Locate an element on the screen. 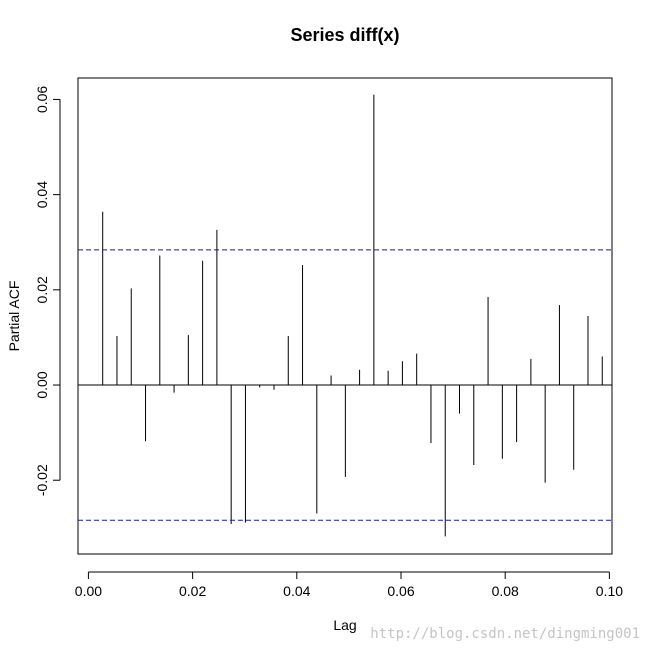 The width and height of the screenshot is (653, 653). chart-title: Series diff(x) is located at coordinates (344, 35).